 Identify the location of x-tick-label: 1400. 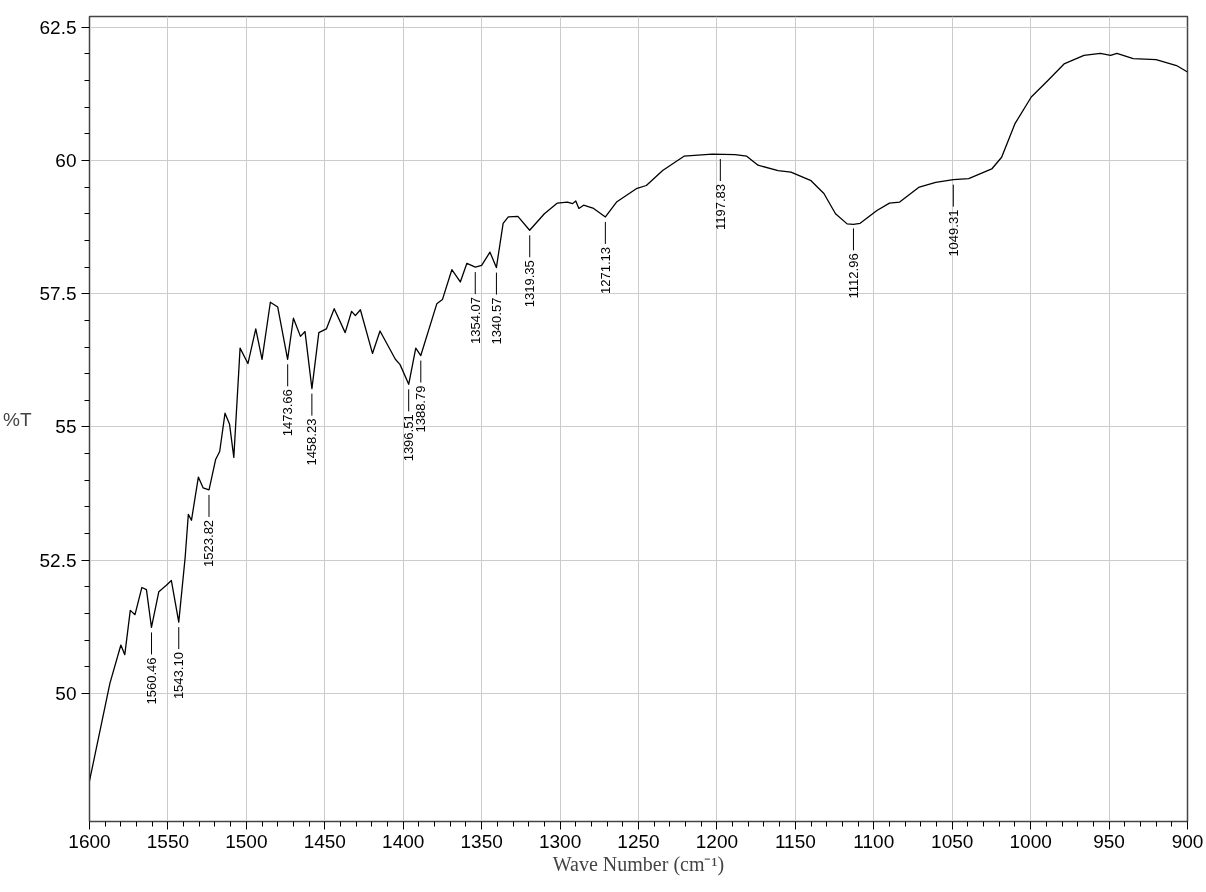
(403, 841).